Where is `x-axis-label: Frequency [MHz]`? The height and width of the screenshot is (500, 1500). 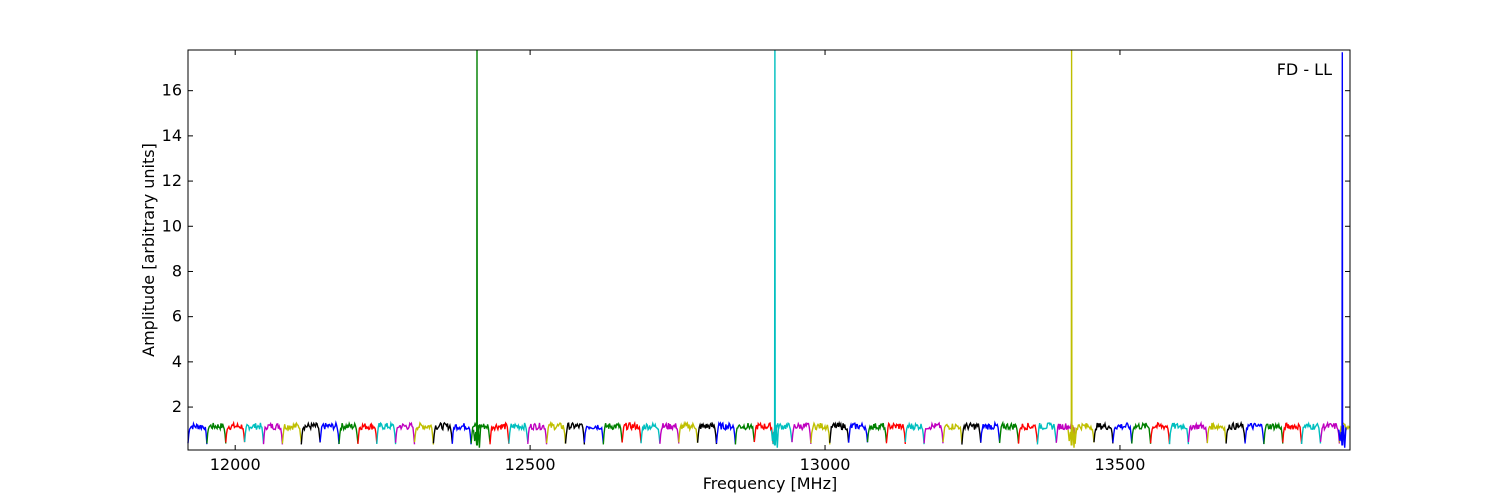 x-axis-label: Frequency [MHz] is located at coordinates (770, 483).